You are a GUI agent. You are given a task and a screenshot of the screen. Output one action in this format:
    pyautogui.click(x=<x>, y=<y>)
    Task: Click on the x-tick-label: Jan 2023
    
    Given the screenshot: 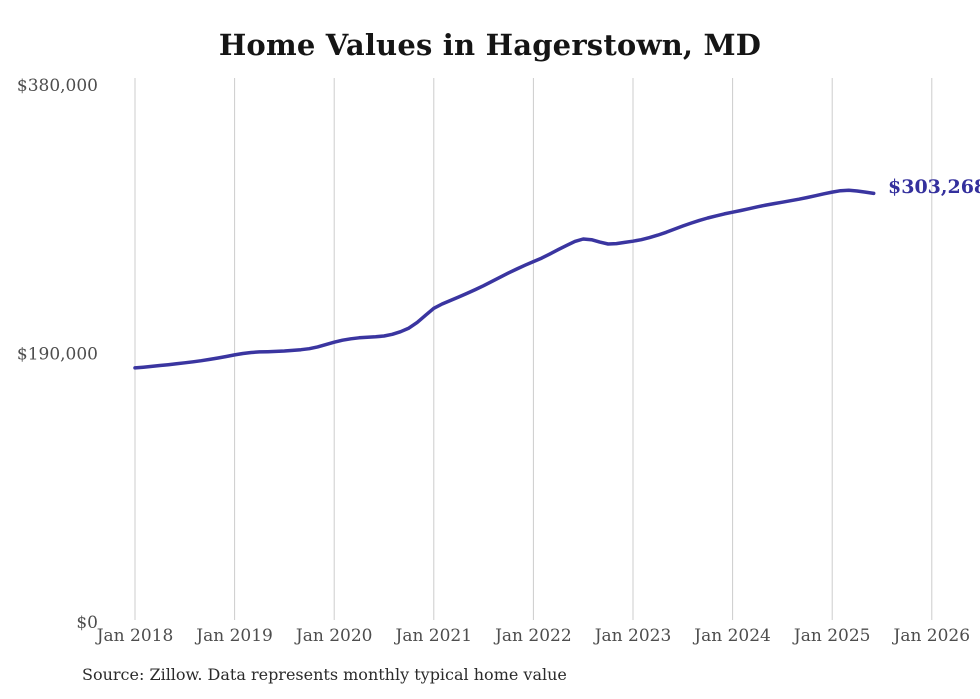 What is the action you would take?
    pyautogui.click(x=632, y=636)
    